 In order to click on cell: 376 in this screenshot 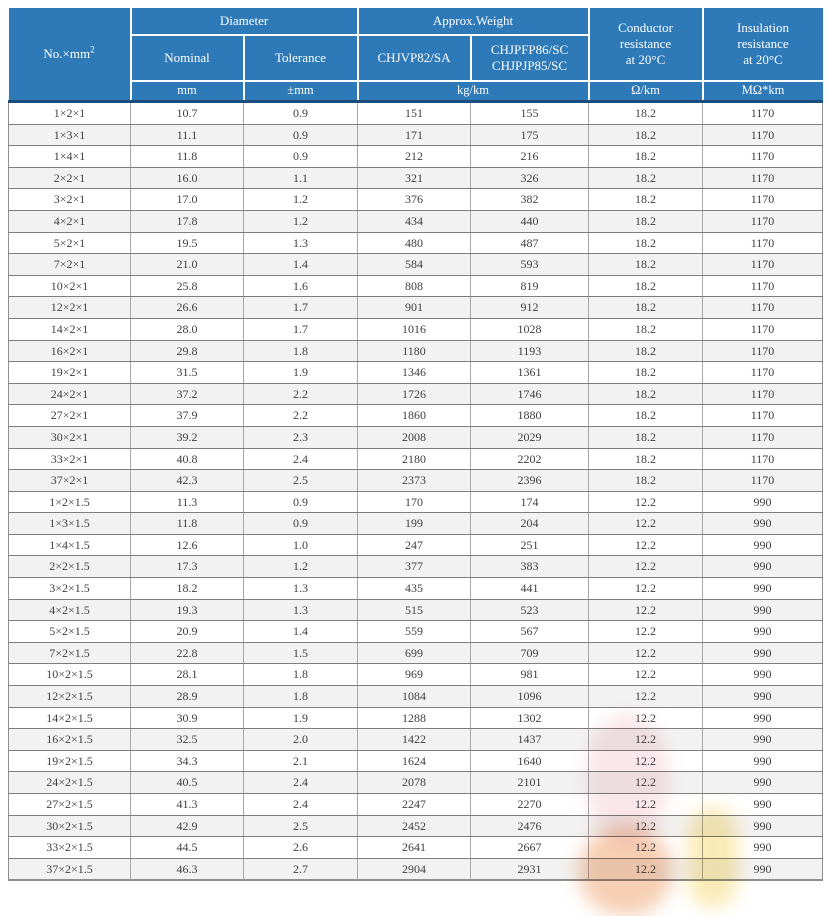, I will do `click(414, 199)`.